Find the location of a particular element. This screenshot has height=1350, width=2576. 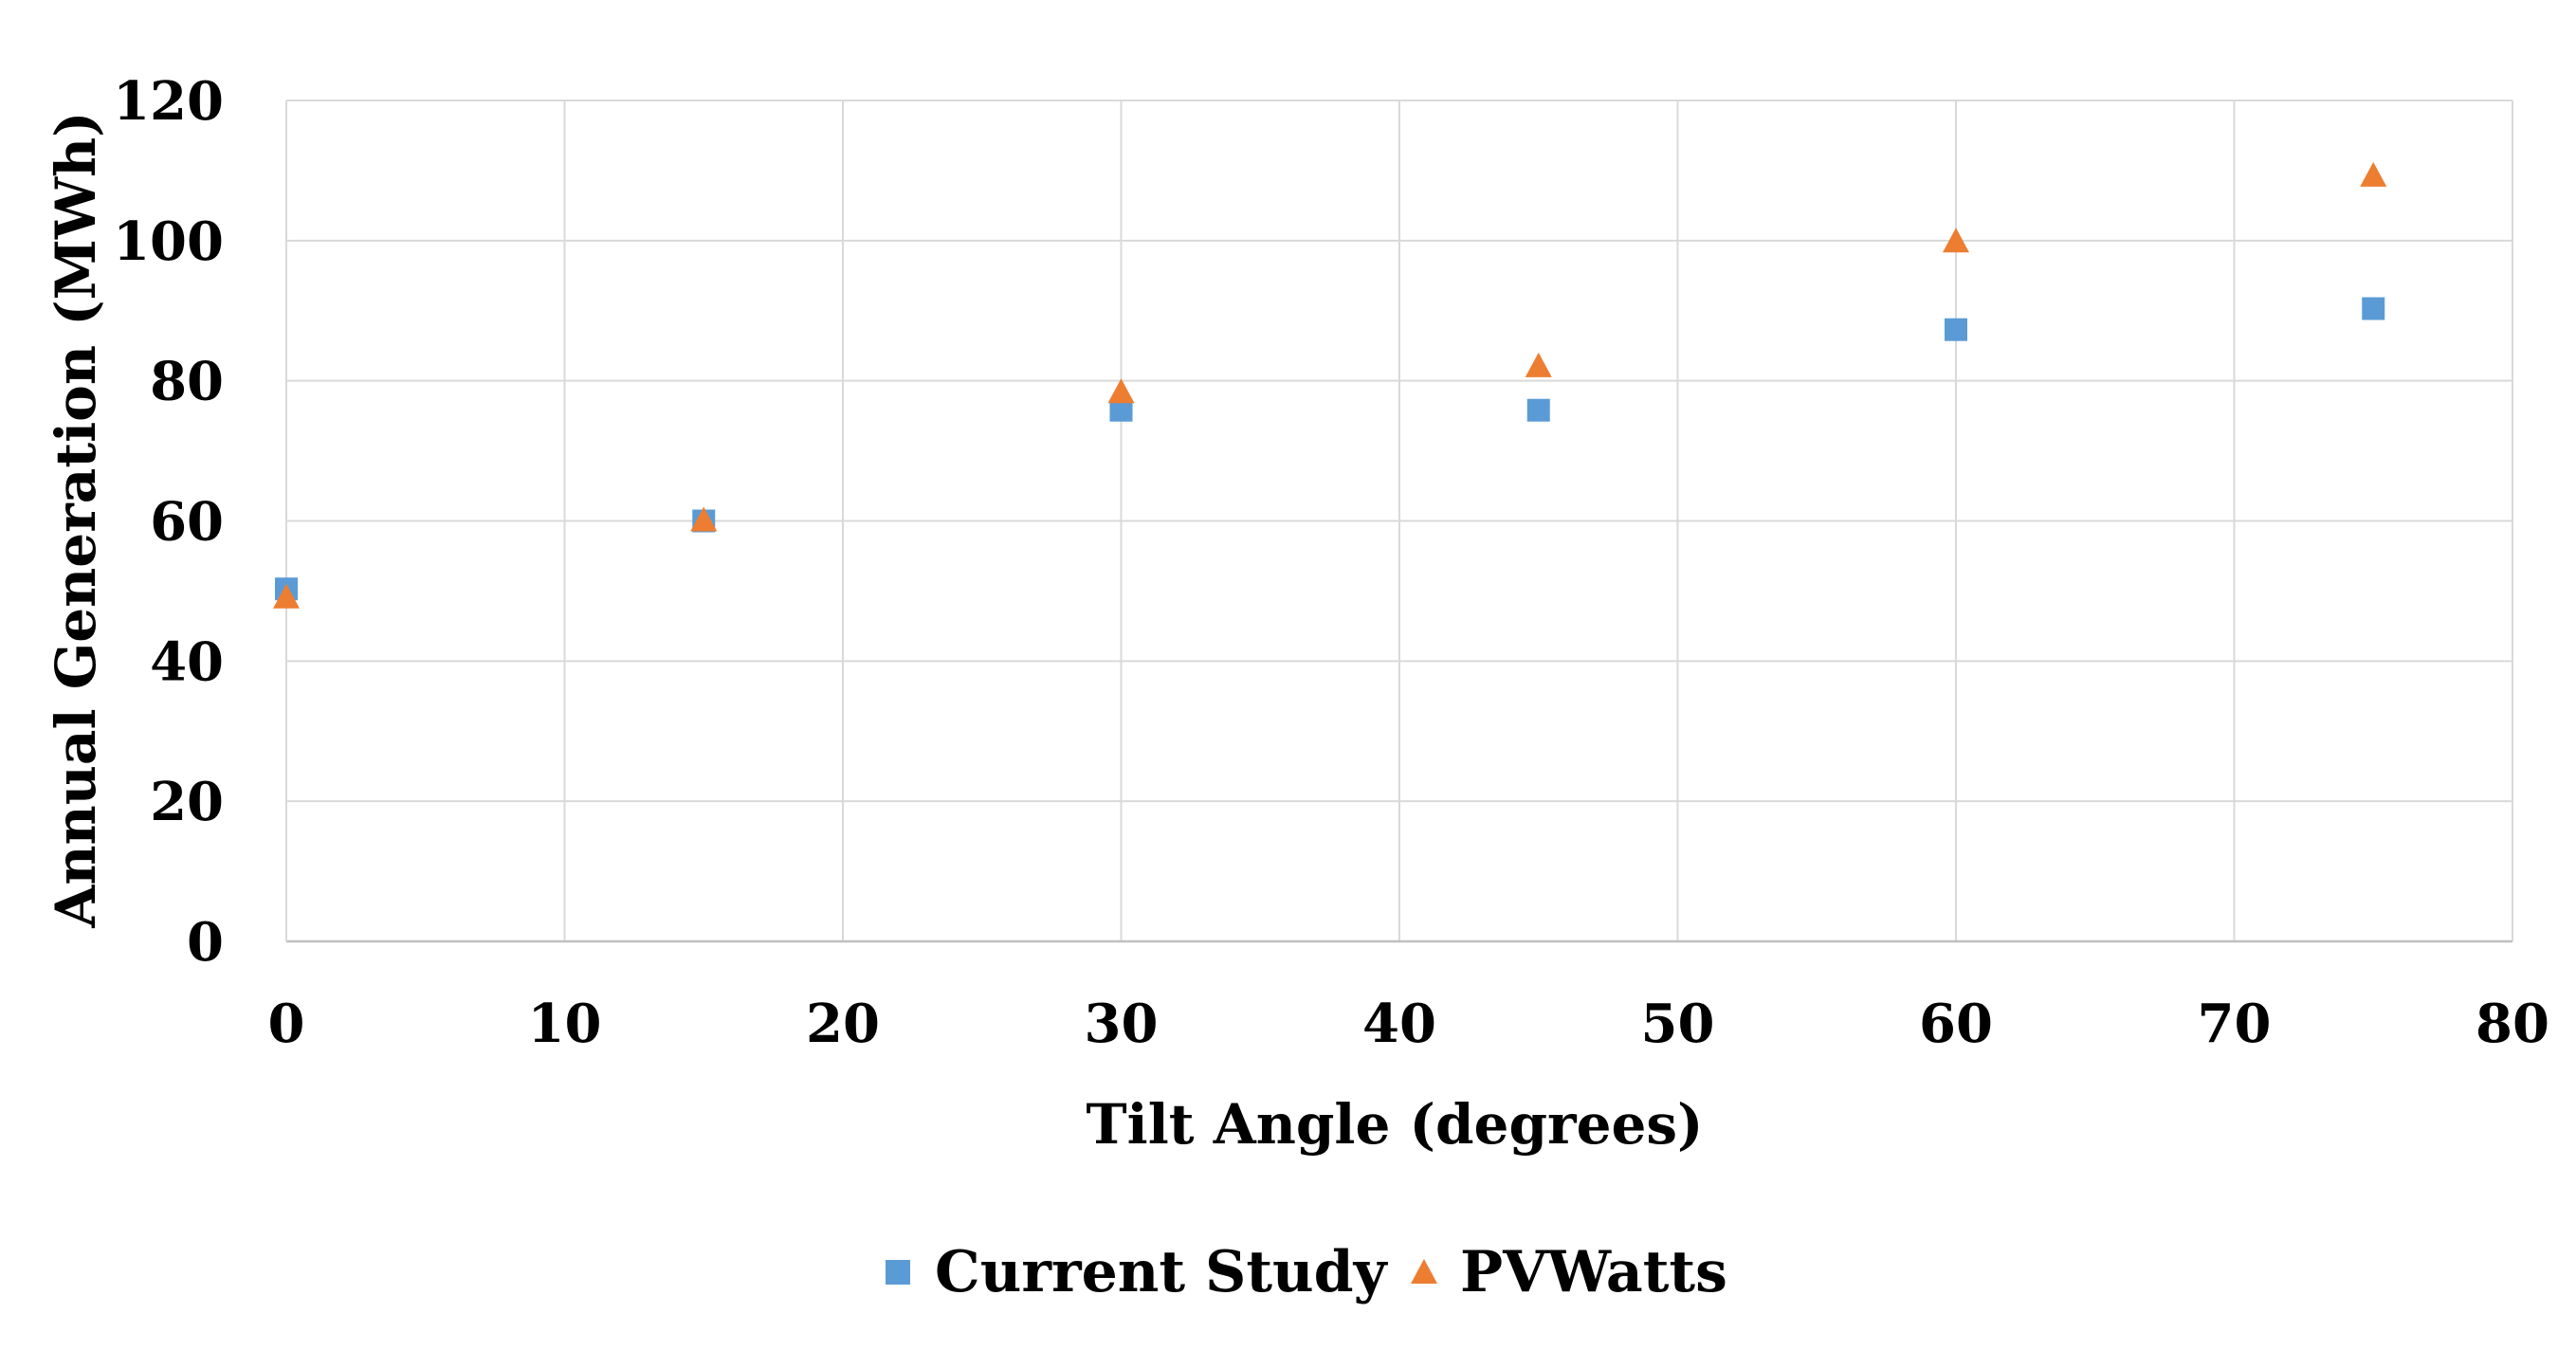

y-tick-label-60: 60 is located at coordinates (187, 522).